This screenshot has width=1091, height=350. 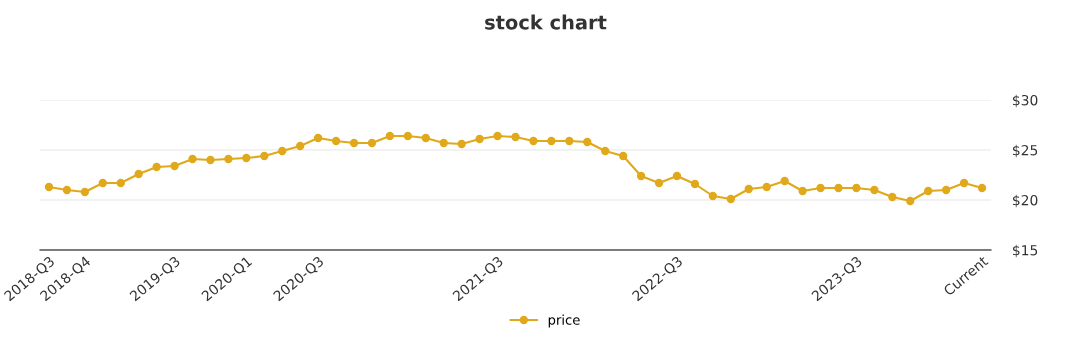 What do you see at coordinates (564, 321) in the screenshot?
I see `legend-label: price` at bounding box center [564, 321].